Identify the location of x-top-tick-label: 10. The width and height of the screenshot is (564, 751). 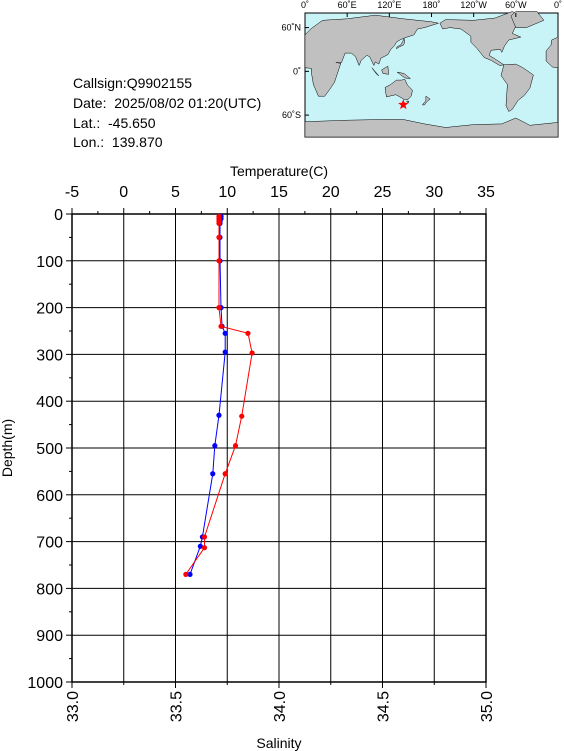
(227, 192).